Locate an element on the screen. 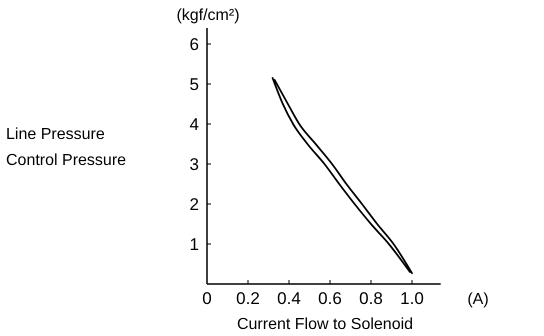  y-tick-label: 6 is located at coordinates (194, 44).